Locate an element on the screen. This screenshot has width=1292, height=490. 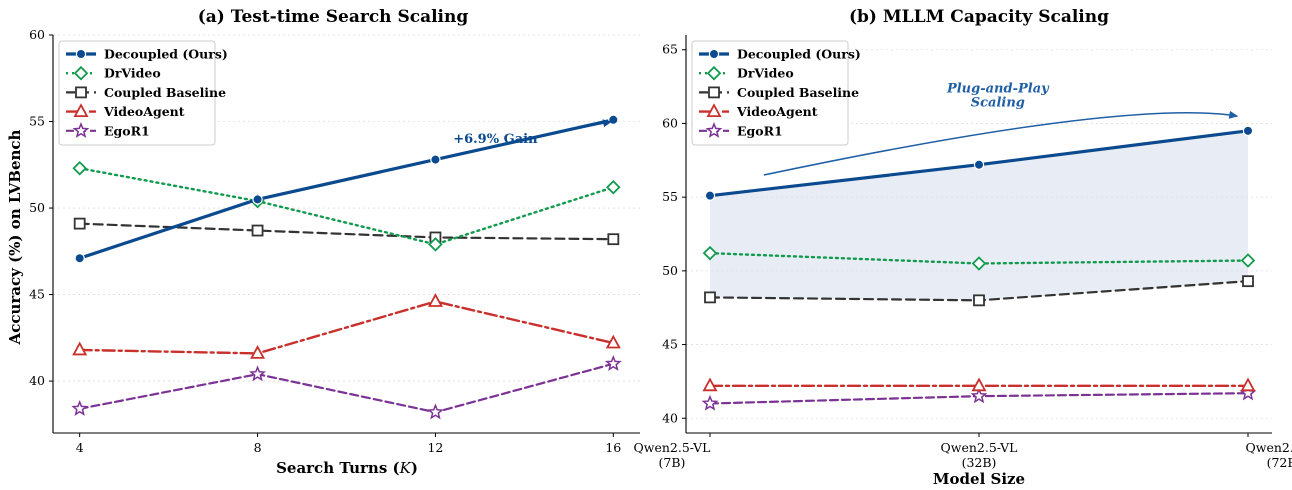
series-line-egor1 is located at coordinates (346, 388).